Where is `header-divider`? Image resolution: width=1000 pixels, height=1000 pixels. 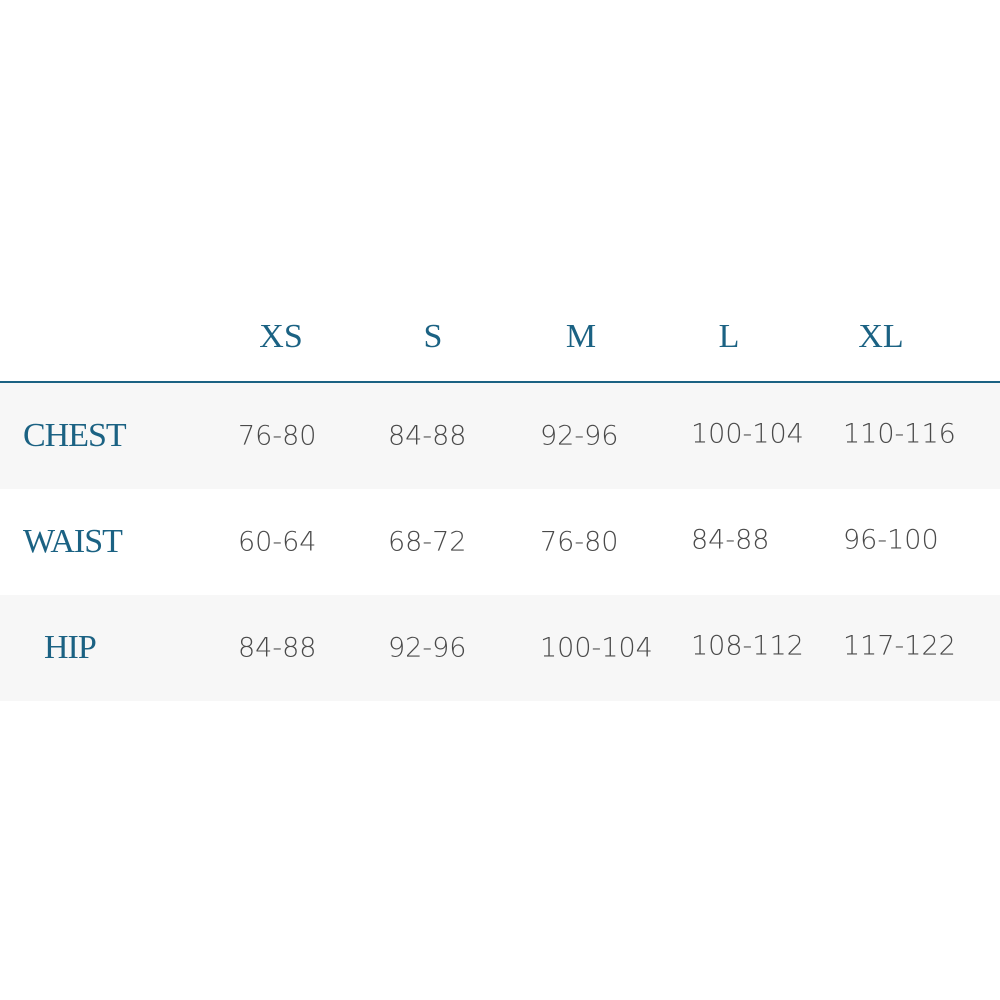 header-divider is located at coordinates (500, 382).